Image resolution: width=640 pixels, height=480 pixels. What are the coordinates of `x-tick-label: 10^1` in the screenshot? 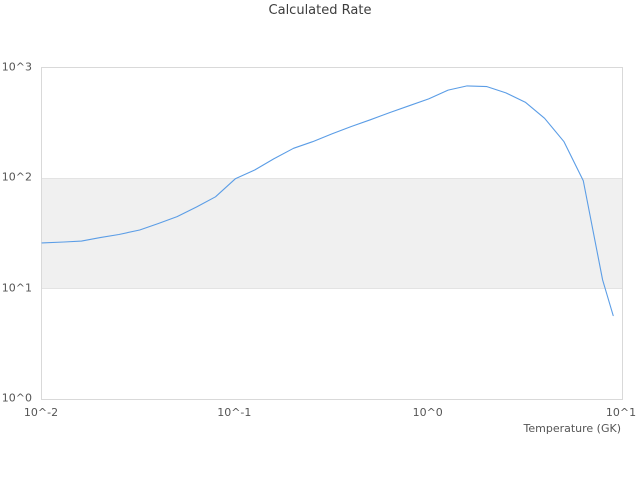 It's located at (621, 412).